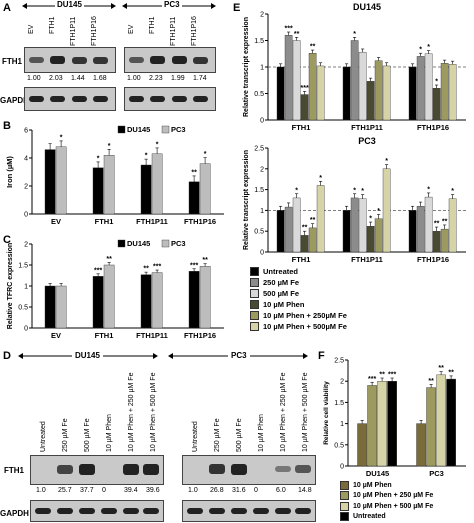 This screenshot has height=523, width=474. What do you see at coordinates (298, 282) in the screenshot?
I see `legend-item: 250 µM Fe` at bounding box center [298, 282].